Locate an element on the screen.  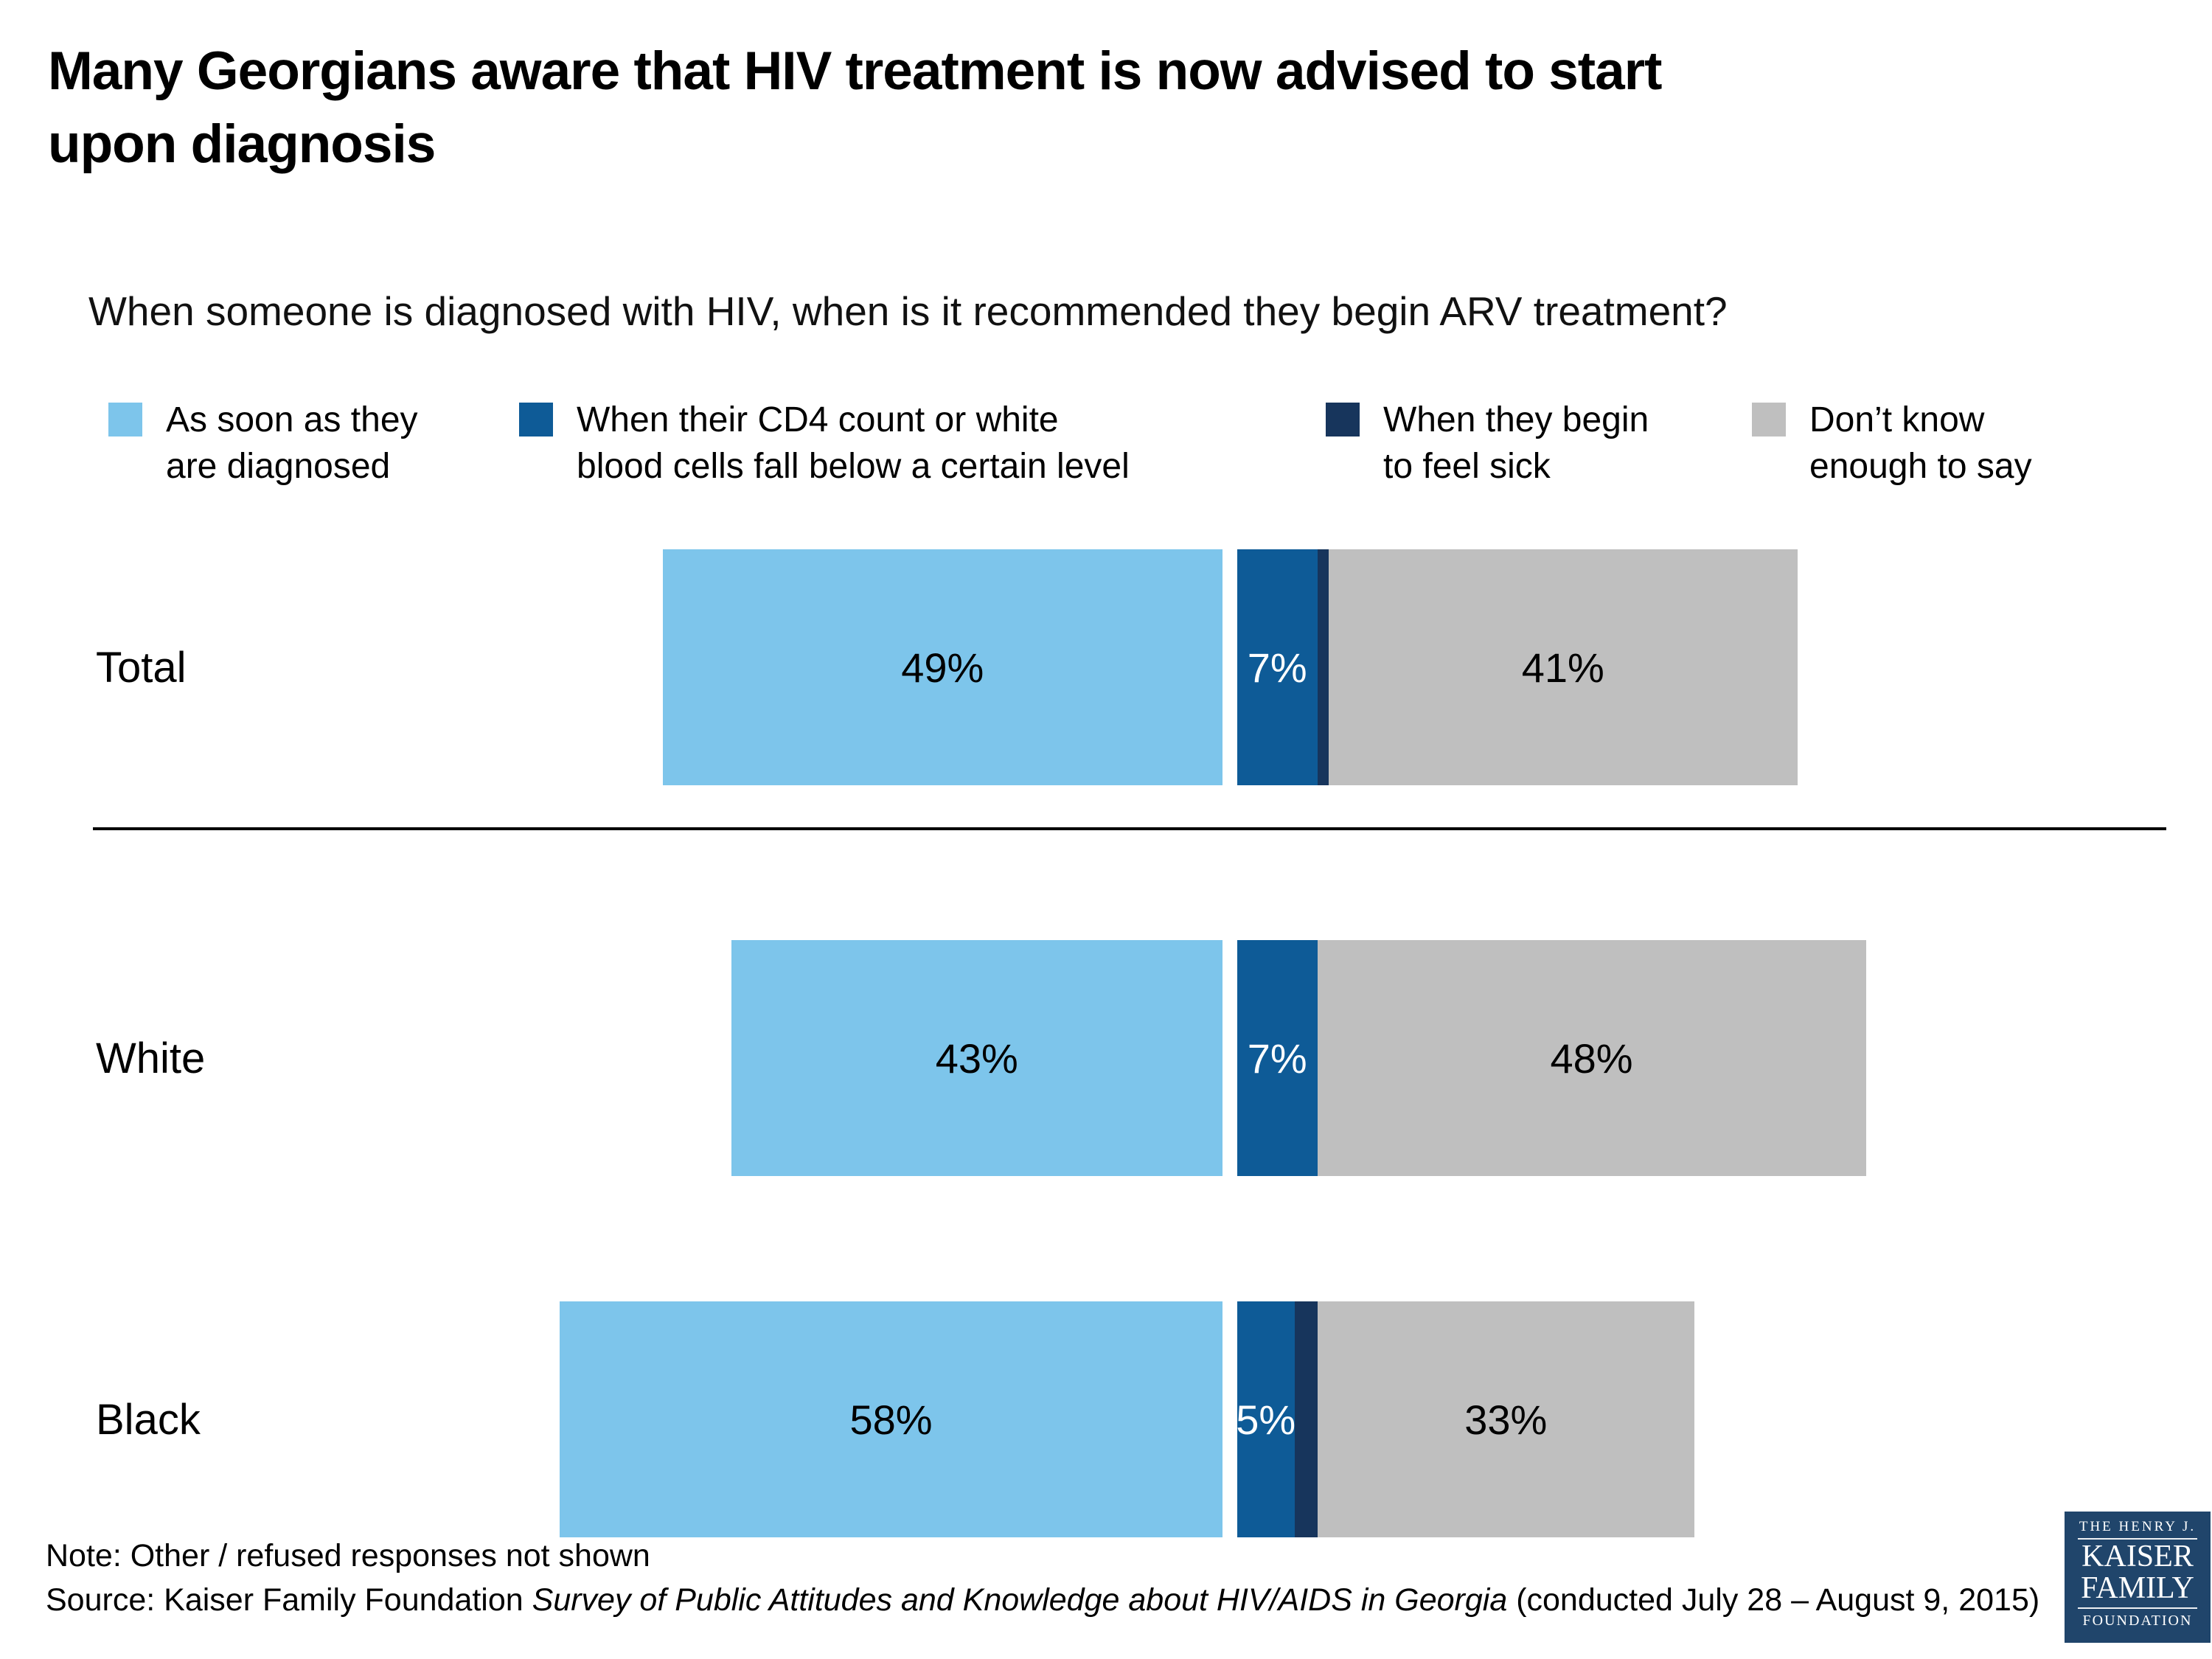
bar-row-white: White 43% 7% 48% is located at coordinates (1106, 1058).